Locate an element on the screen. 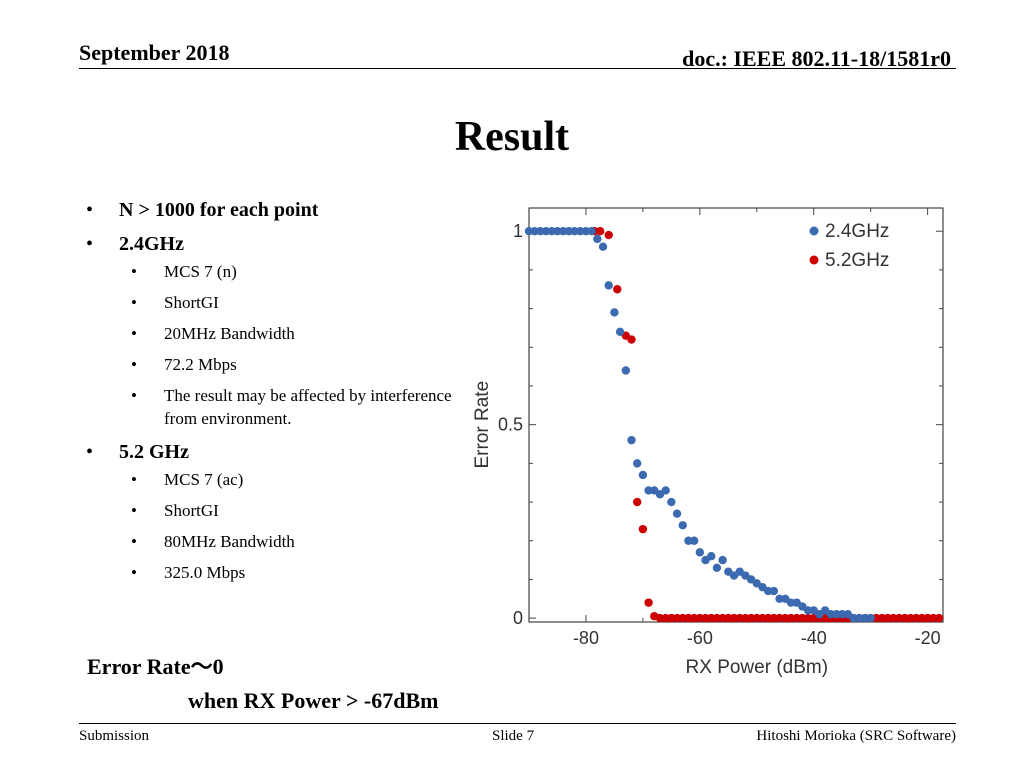  footer-author: Hitoshi Morioka (SRC Software) is located at coordinates (856, 736).